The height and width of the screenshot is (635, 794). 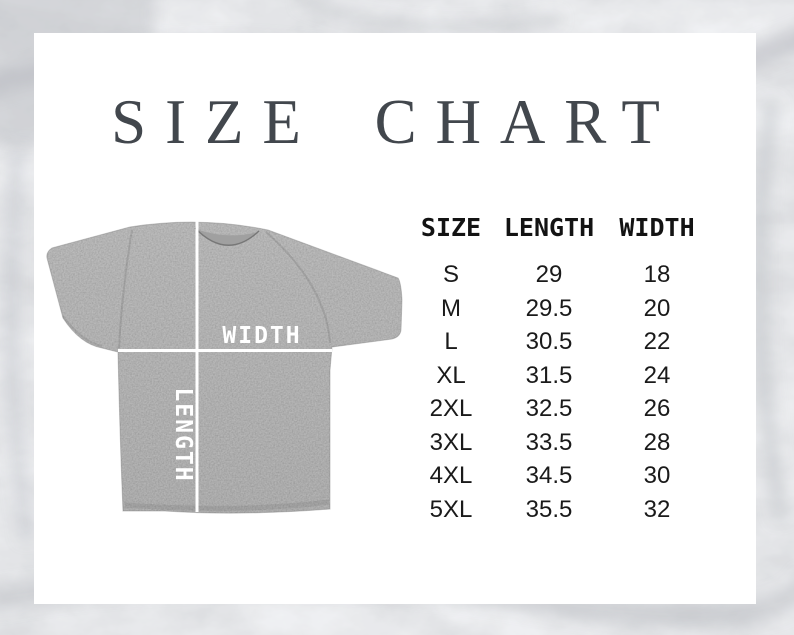 I want to click on collar-opening, so click(x=227, y=236).